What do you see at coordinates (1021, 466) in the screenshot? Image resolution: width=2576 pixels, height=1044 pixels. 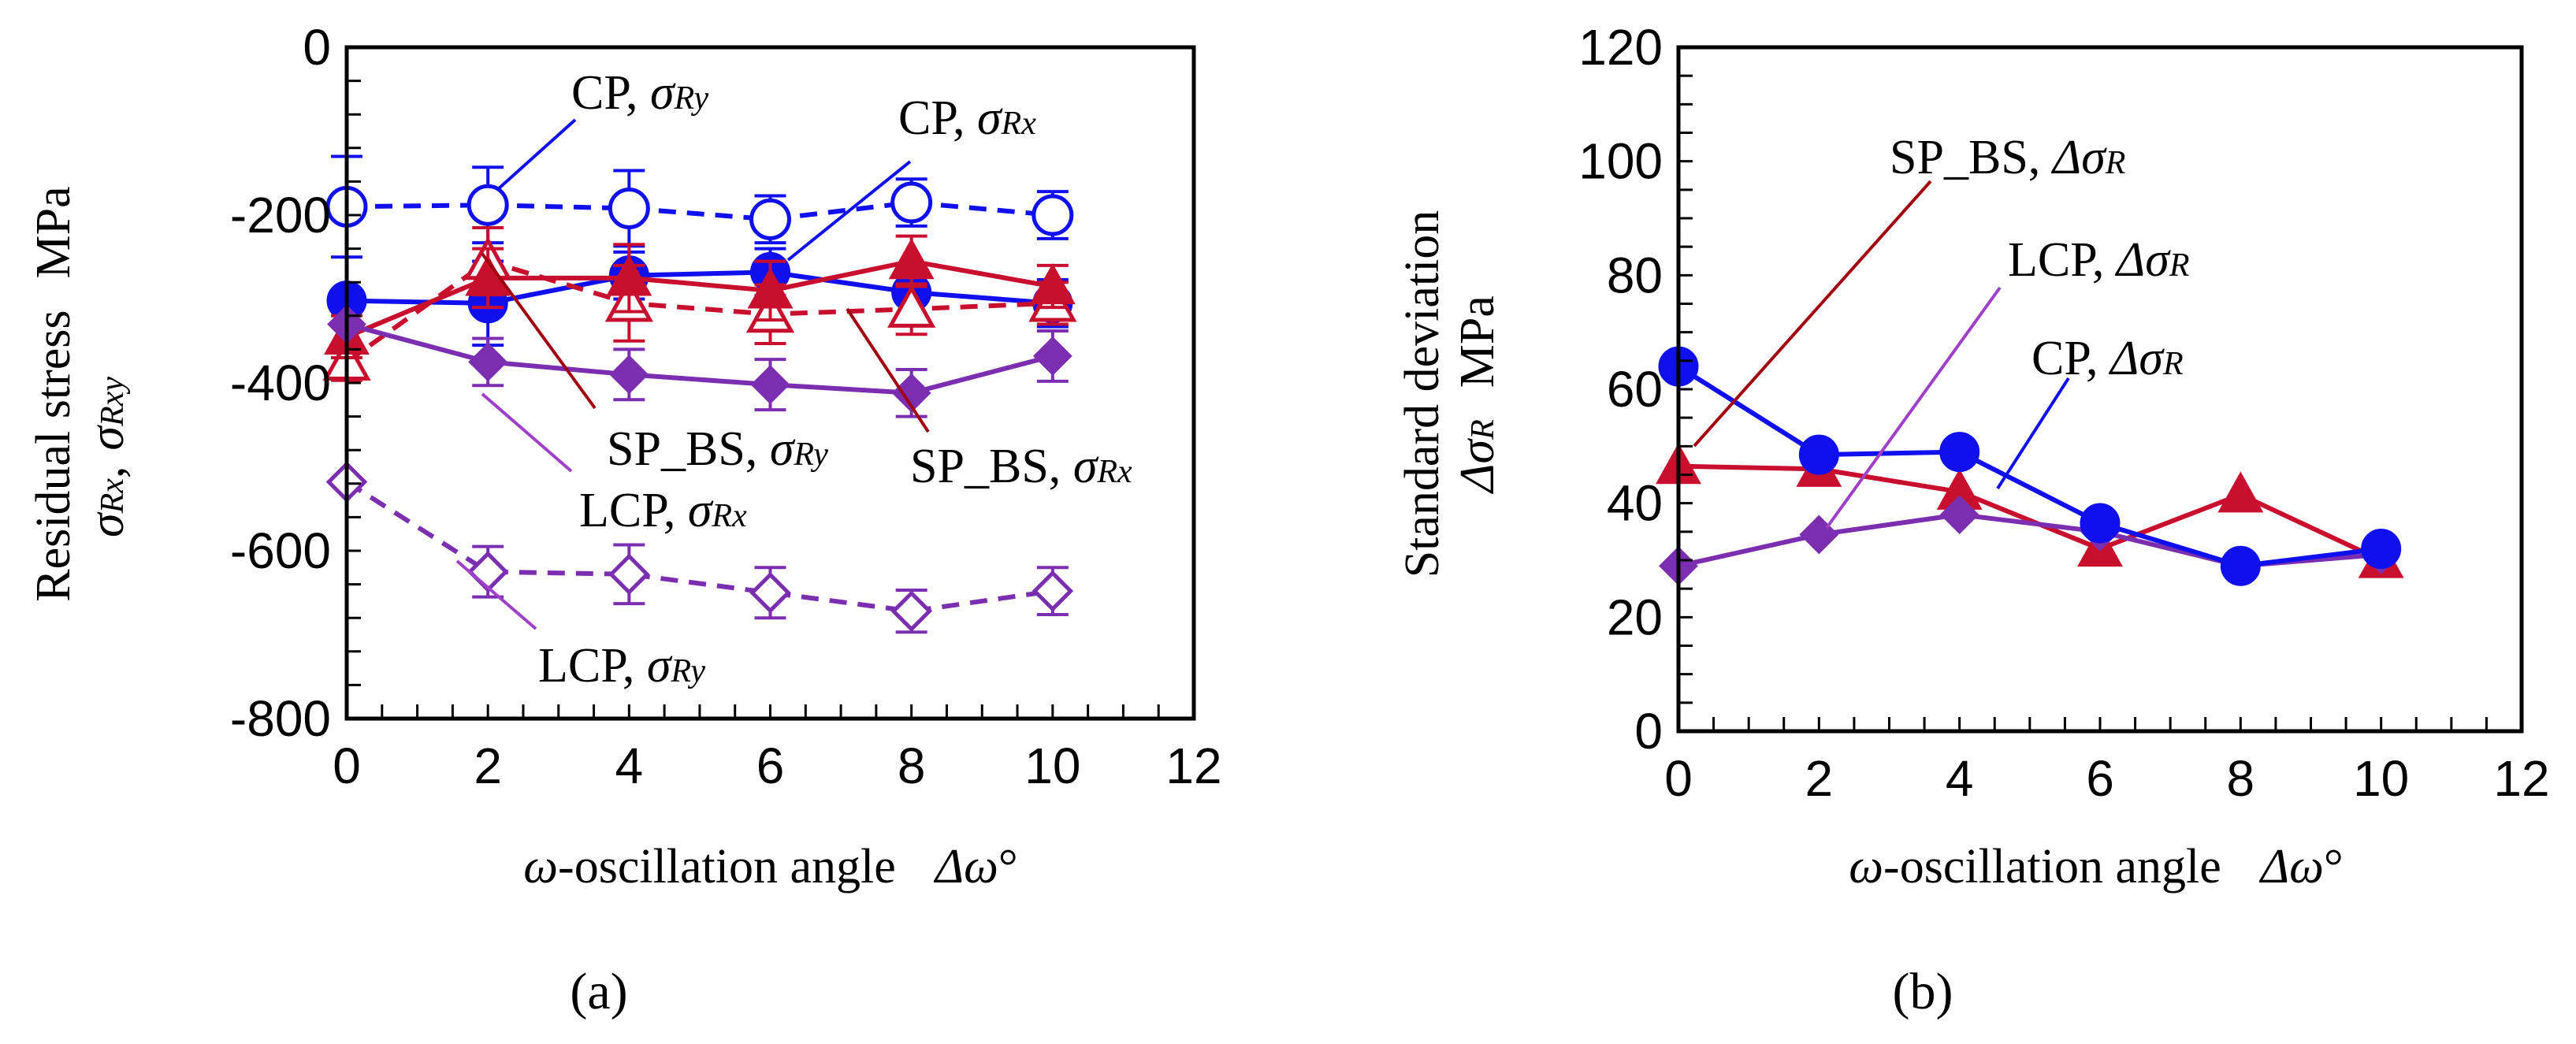 I see `annotation-sp-rx: SP_BS, σRx` at bounding box center [1021, 466].